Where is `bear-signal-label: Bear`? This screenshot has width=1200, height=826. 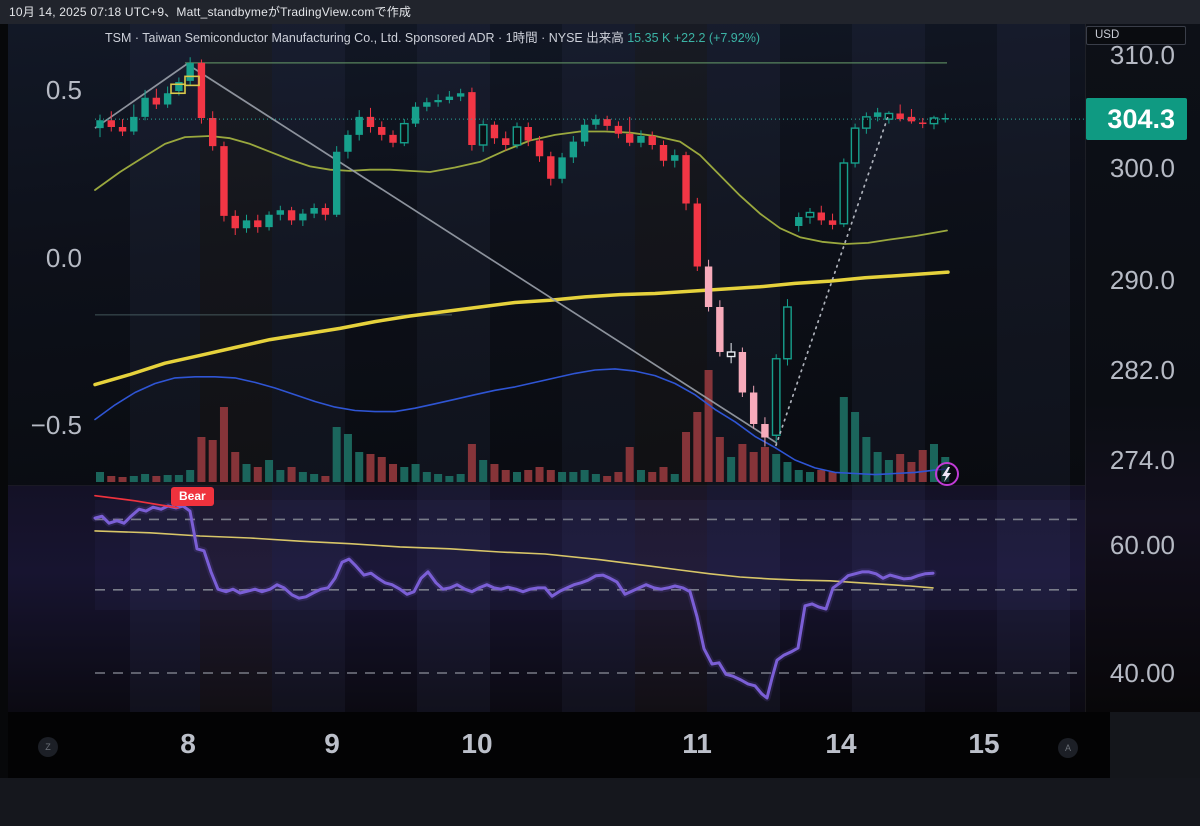
bear-signal-label: Bear is located at coordinates (192, 496).